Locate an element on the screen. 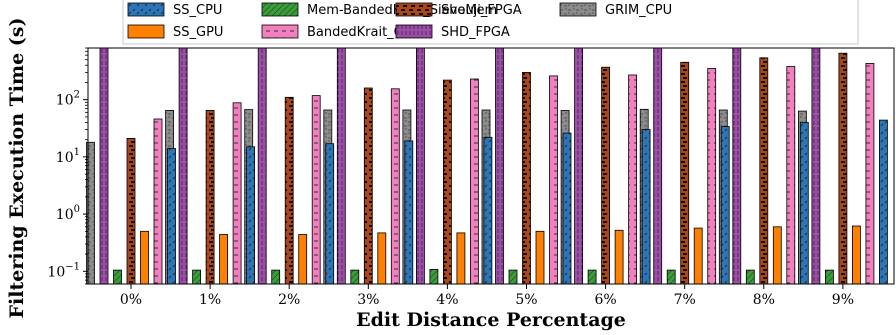 The height and width of the screenshot is (335, 896). legend-swatch-bandedkrait-cpu is located at coordinates (280, 31).